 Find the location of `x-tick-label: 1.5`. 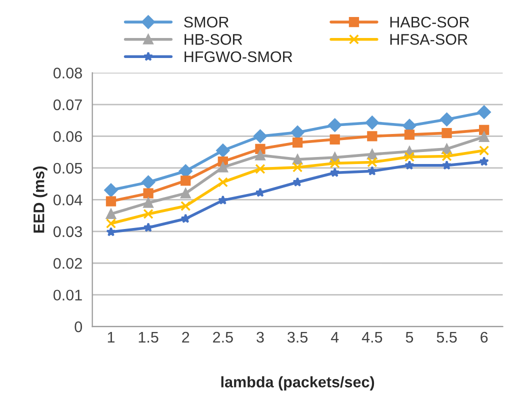

x-tick-label: 1.5 is located at coordinates (148, 337).